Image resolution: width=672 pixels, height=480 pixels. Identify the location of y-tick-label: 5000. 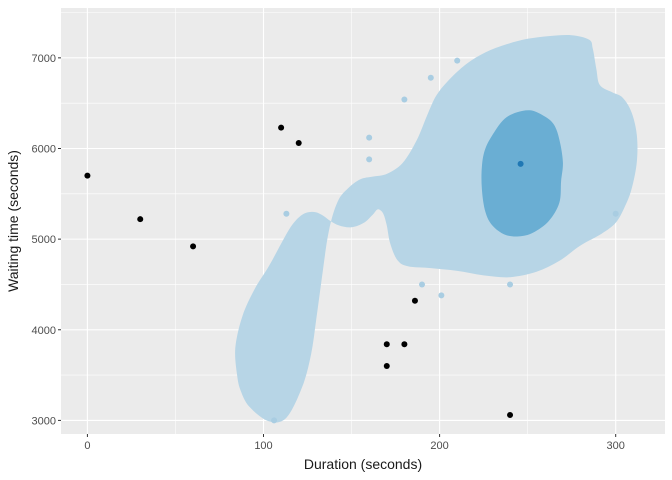
(44, 240).